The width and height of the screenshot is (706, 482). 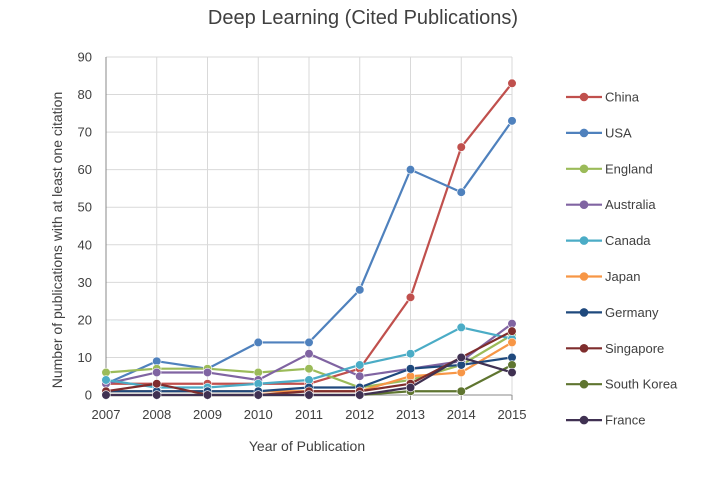 What do you see at coordinates (634, 348) in the screenshot?
I see `legend-label: Singapore` at bounding box center [634, 348].